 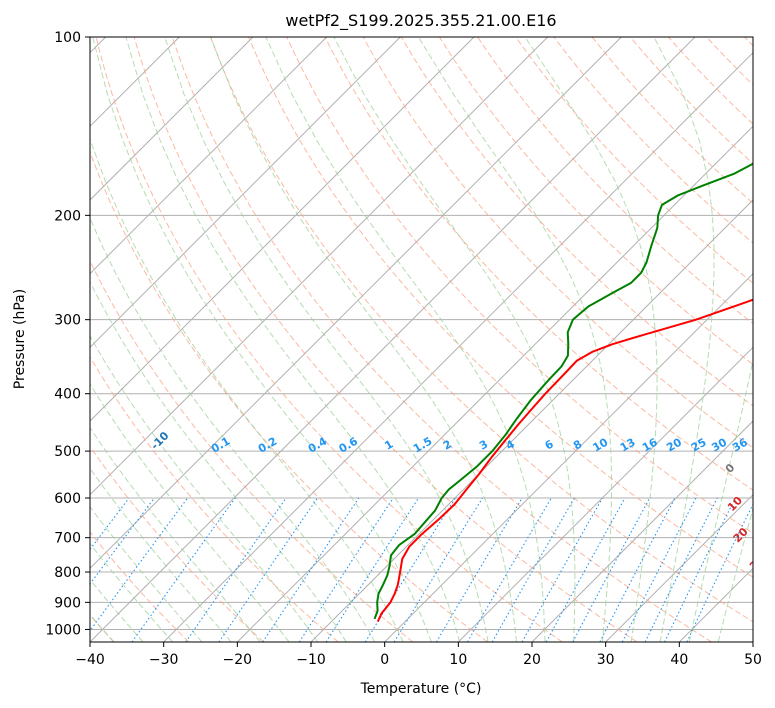 What do you see at coordinates (510, 444) in the screenshot?
I see `mixing-ratio-label: 4` at bounding box center [510, 444].